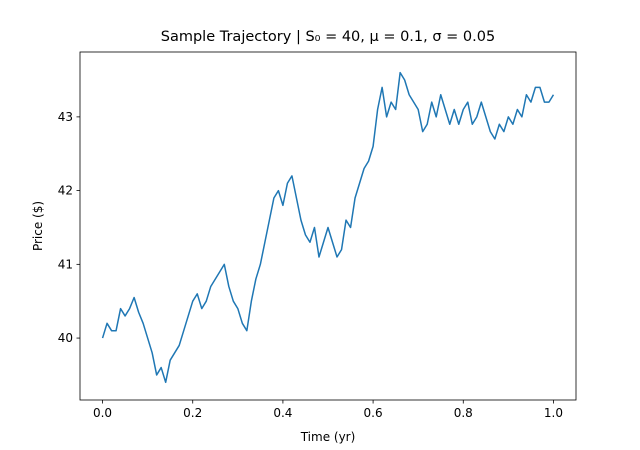 This screenshot has width=640, height=450. Describe the element at coordinates (65, 191) in the screenshot. I see `y-tick-label: 42` at that location.